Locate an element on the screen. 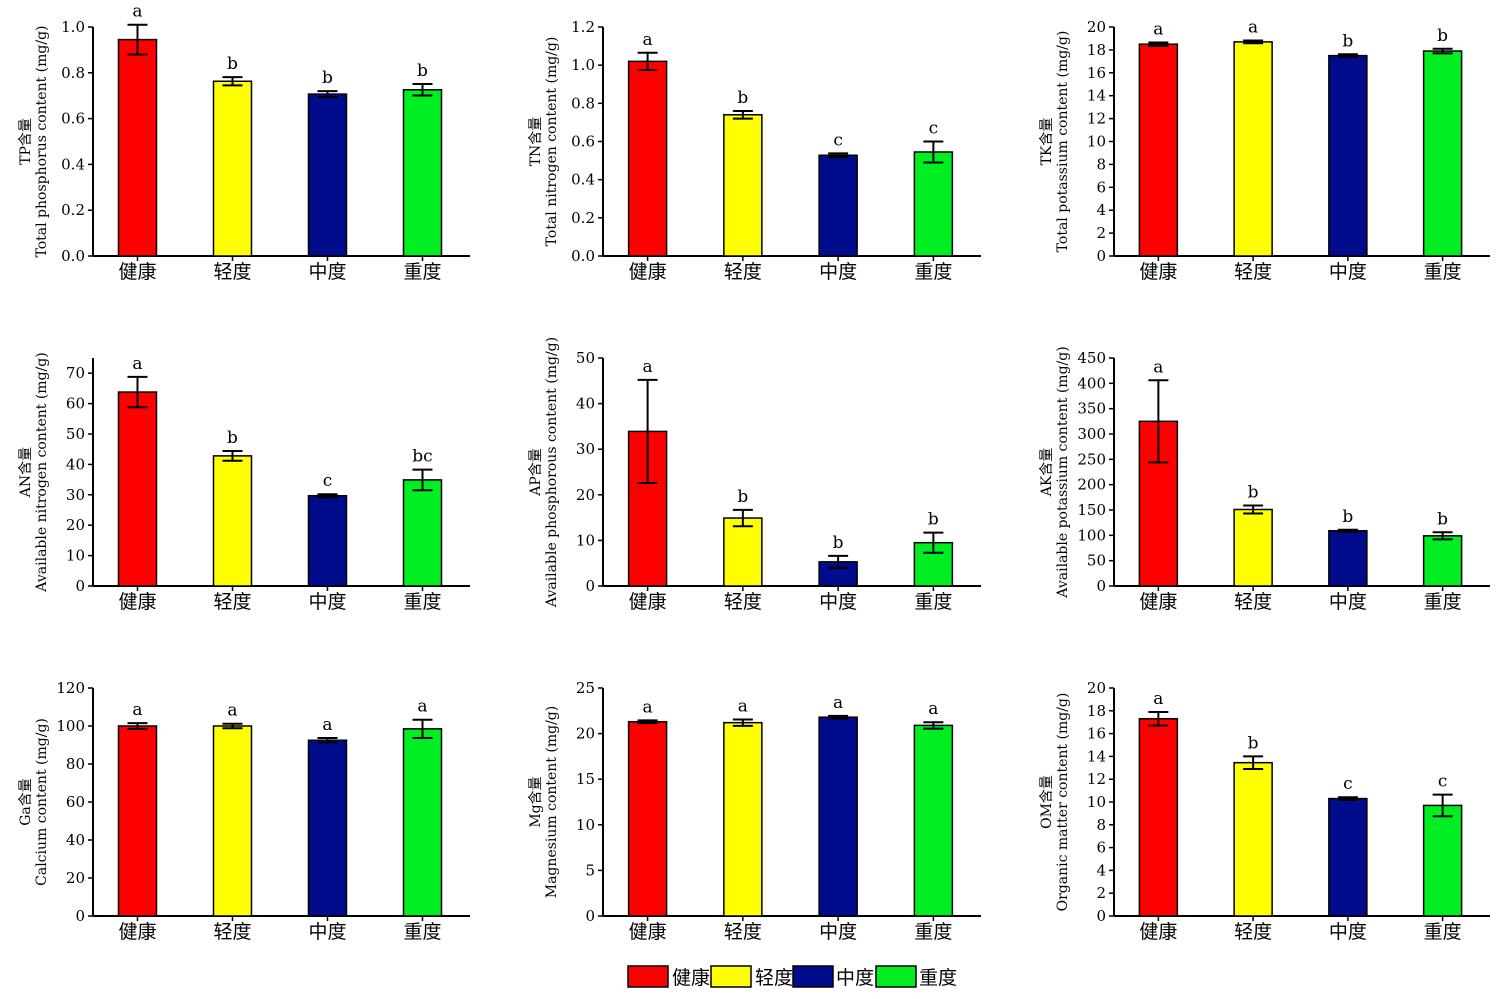  y-tick-label: 4 is located at coordinates (1101, 210).